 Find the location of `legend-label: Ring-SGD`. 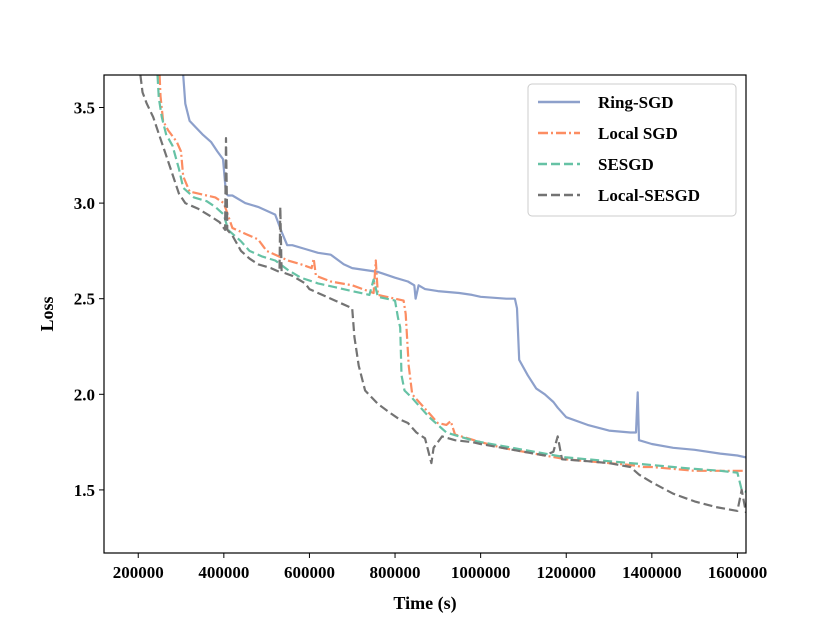

legend-label: Ring-SGD is located at coordinates (636, 102).